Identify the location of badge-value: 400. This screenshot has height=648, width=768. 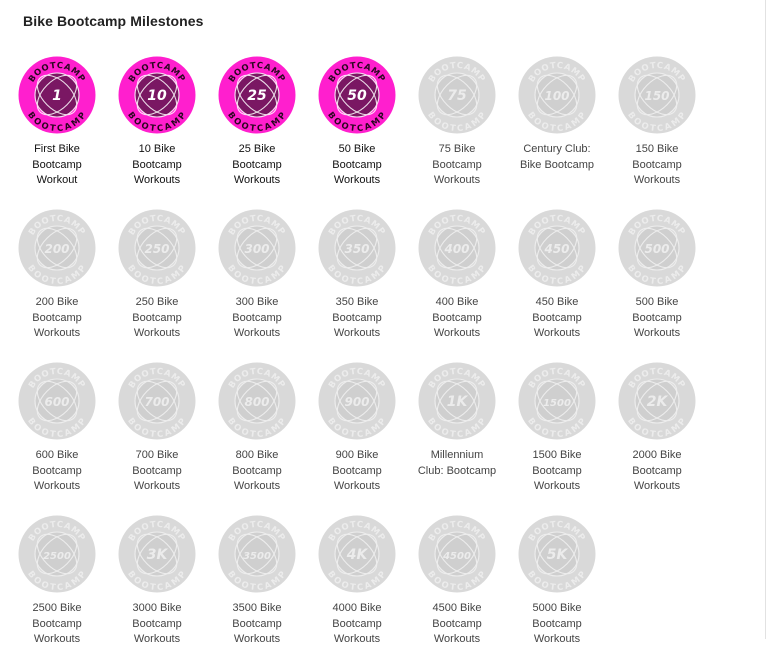
(456, 249).